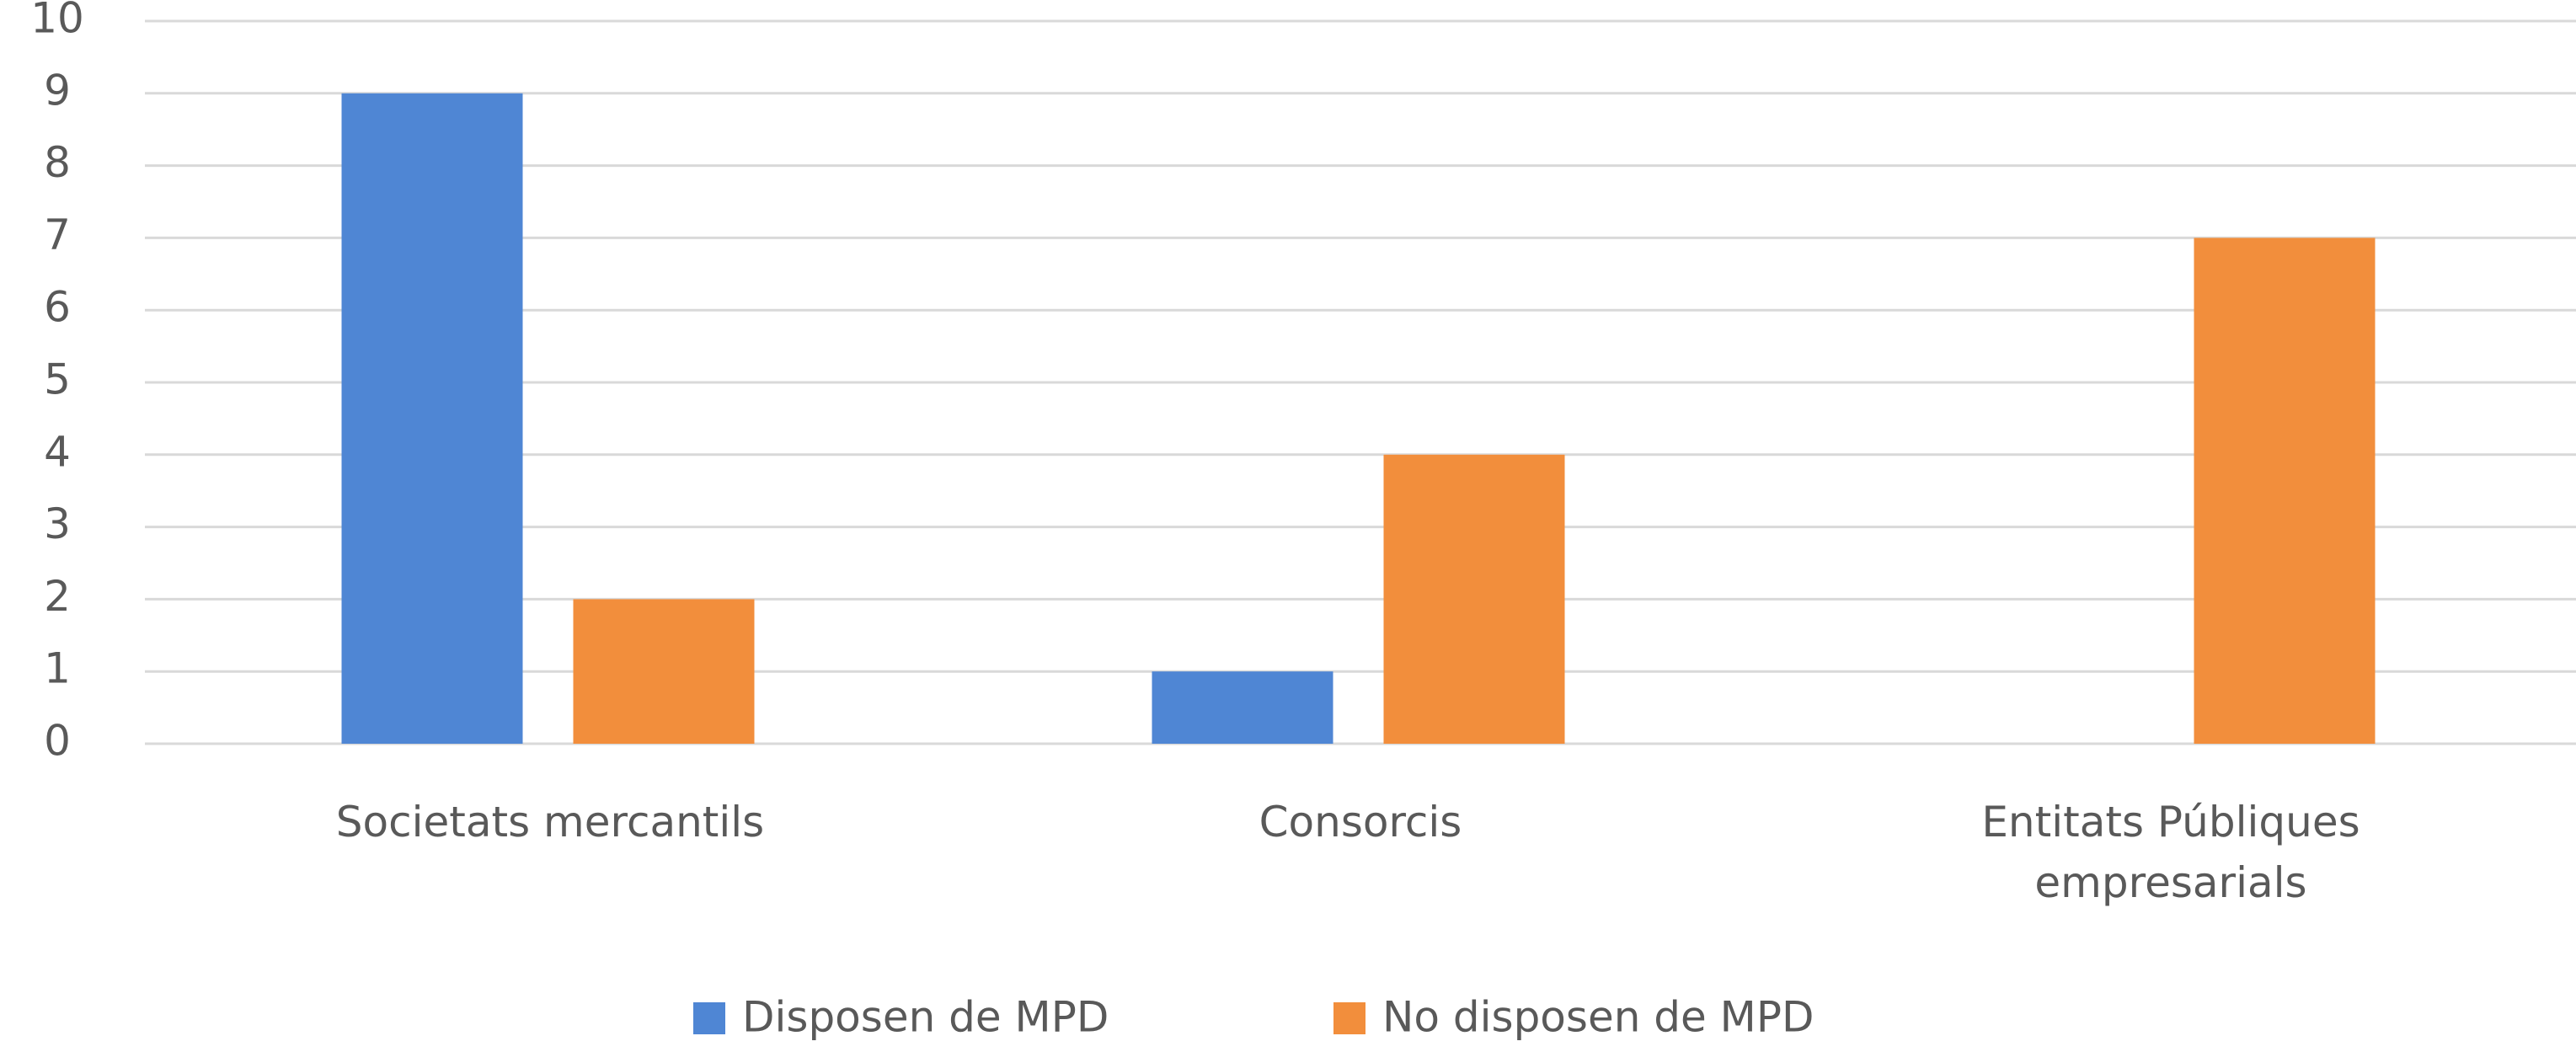  I want to click on y-tick-label: 0, so click(57, 741).